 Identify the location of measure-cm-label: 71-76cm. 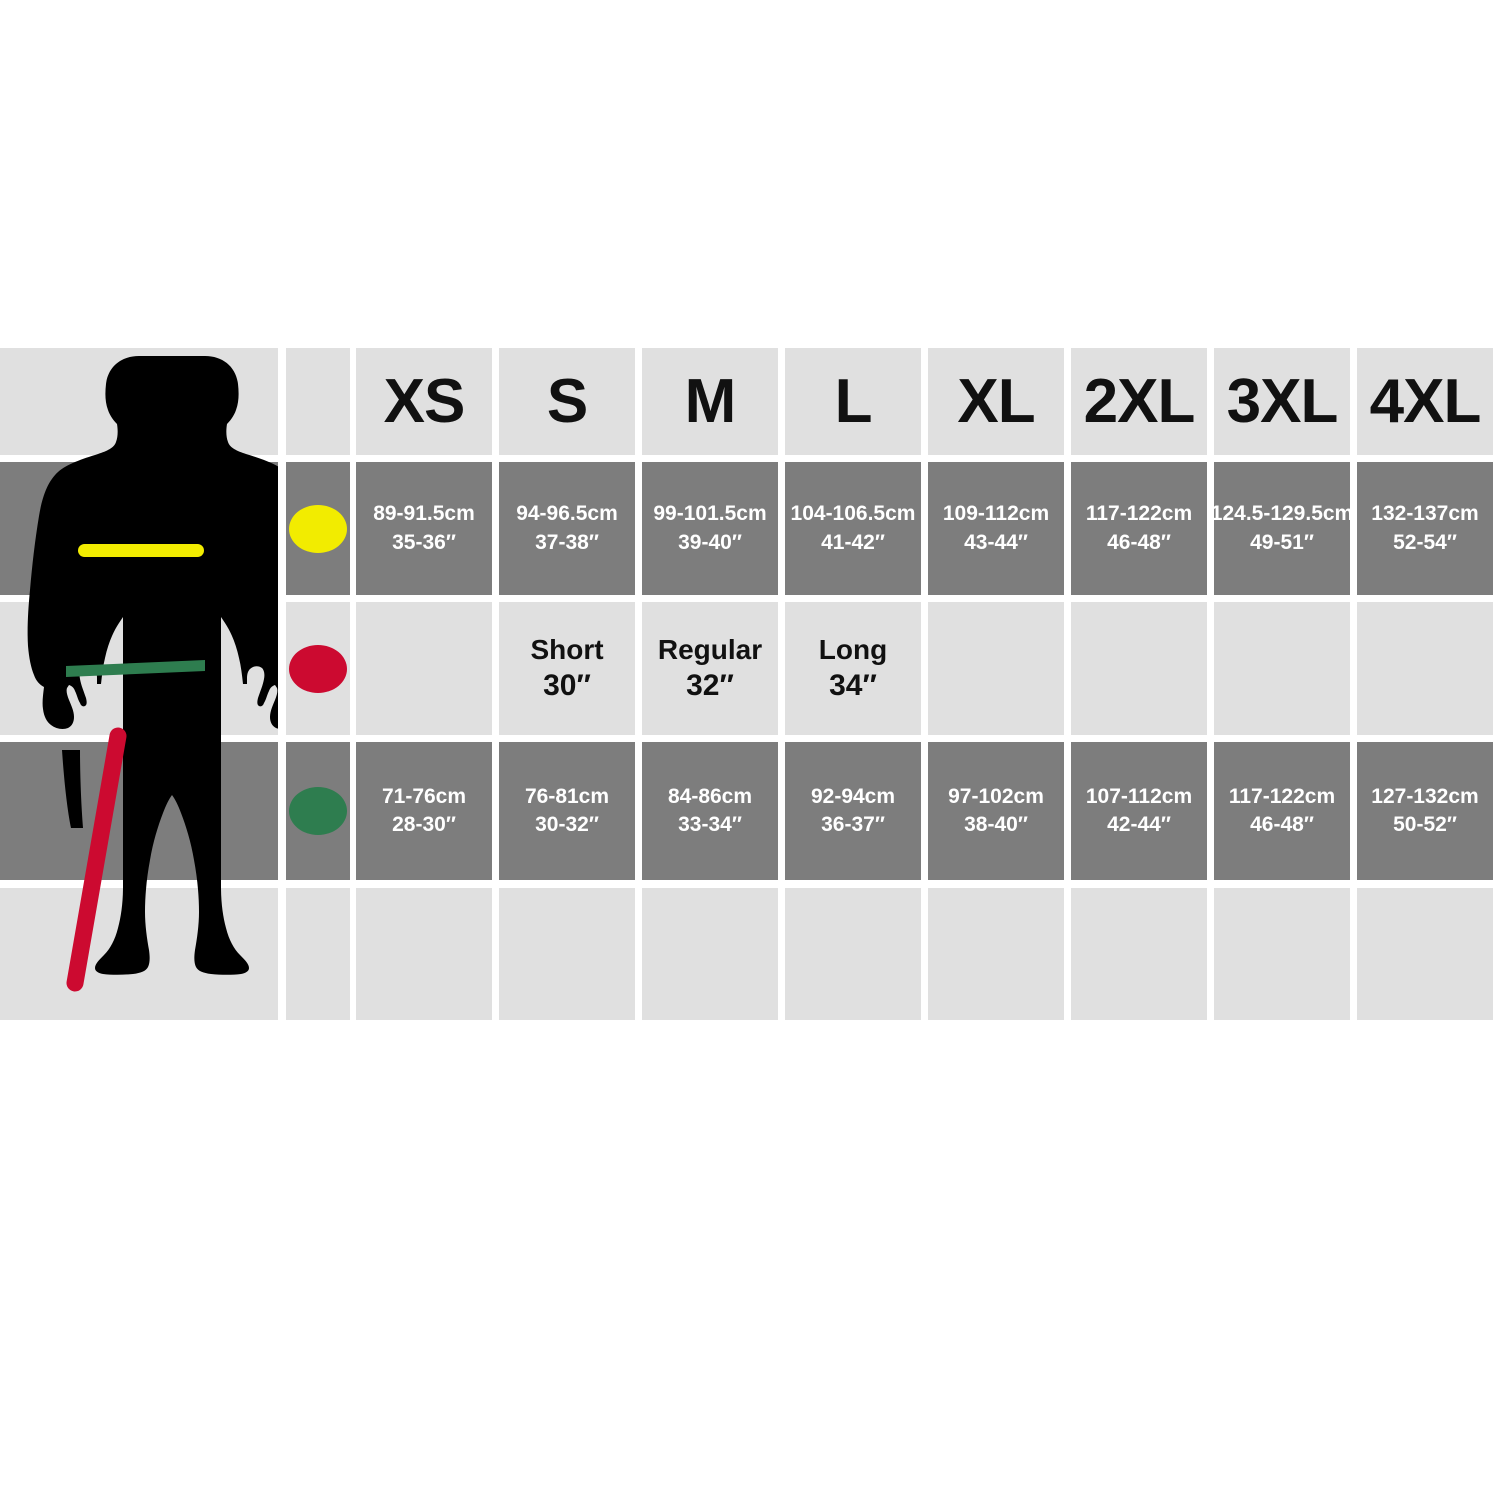
(424, 796).